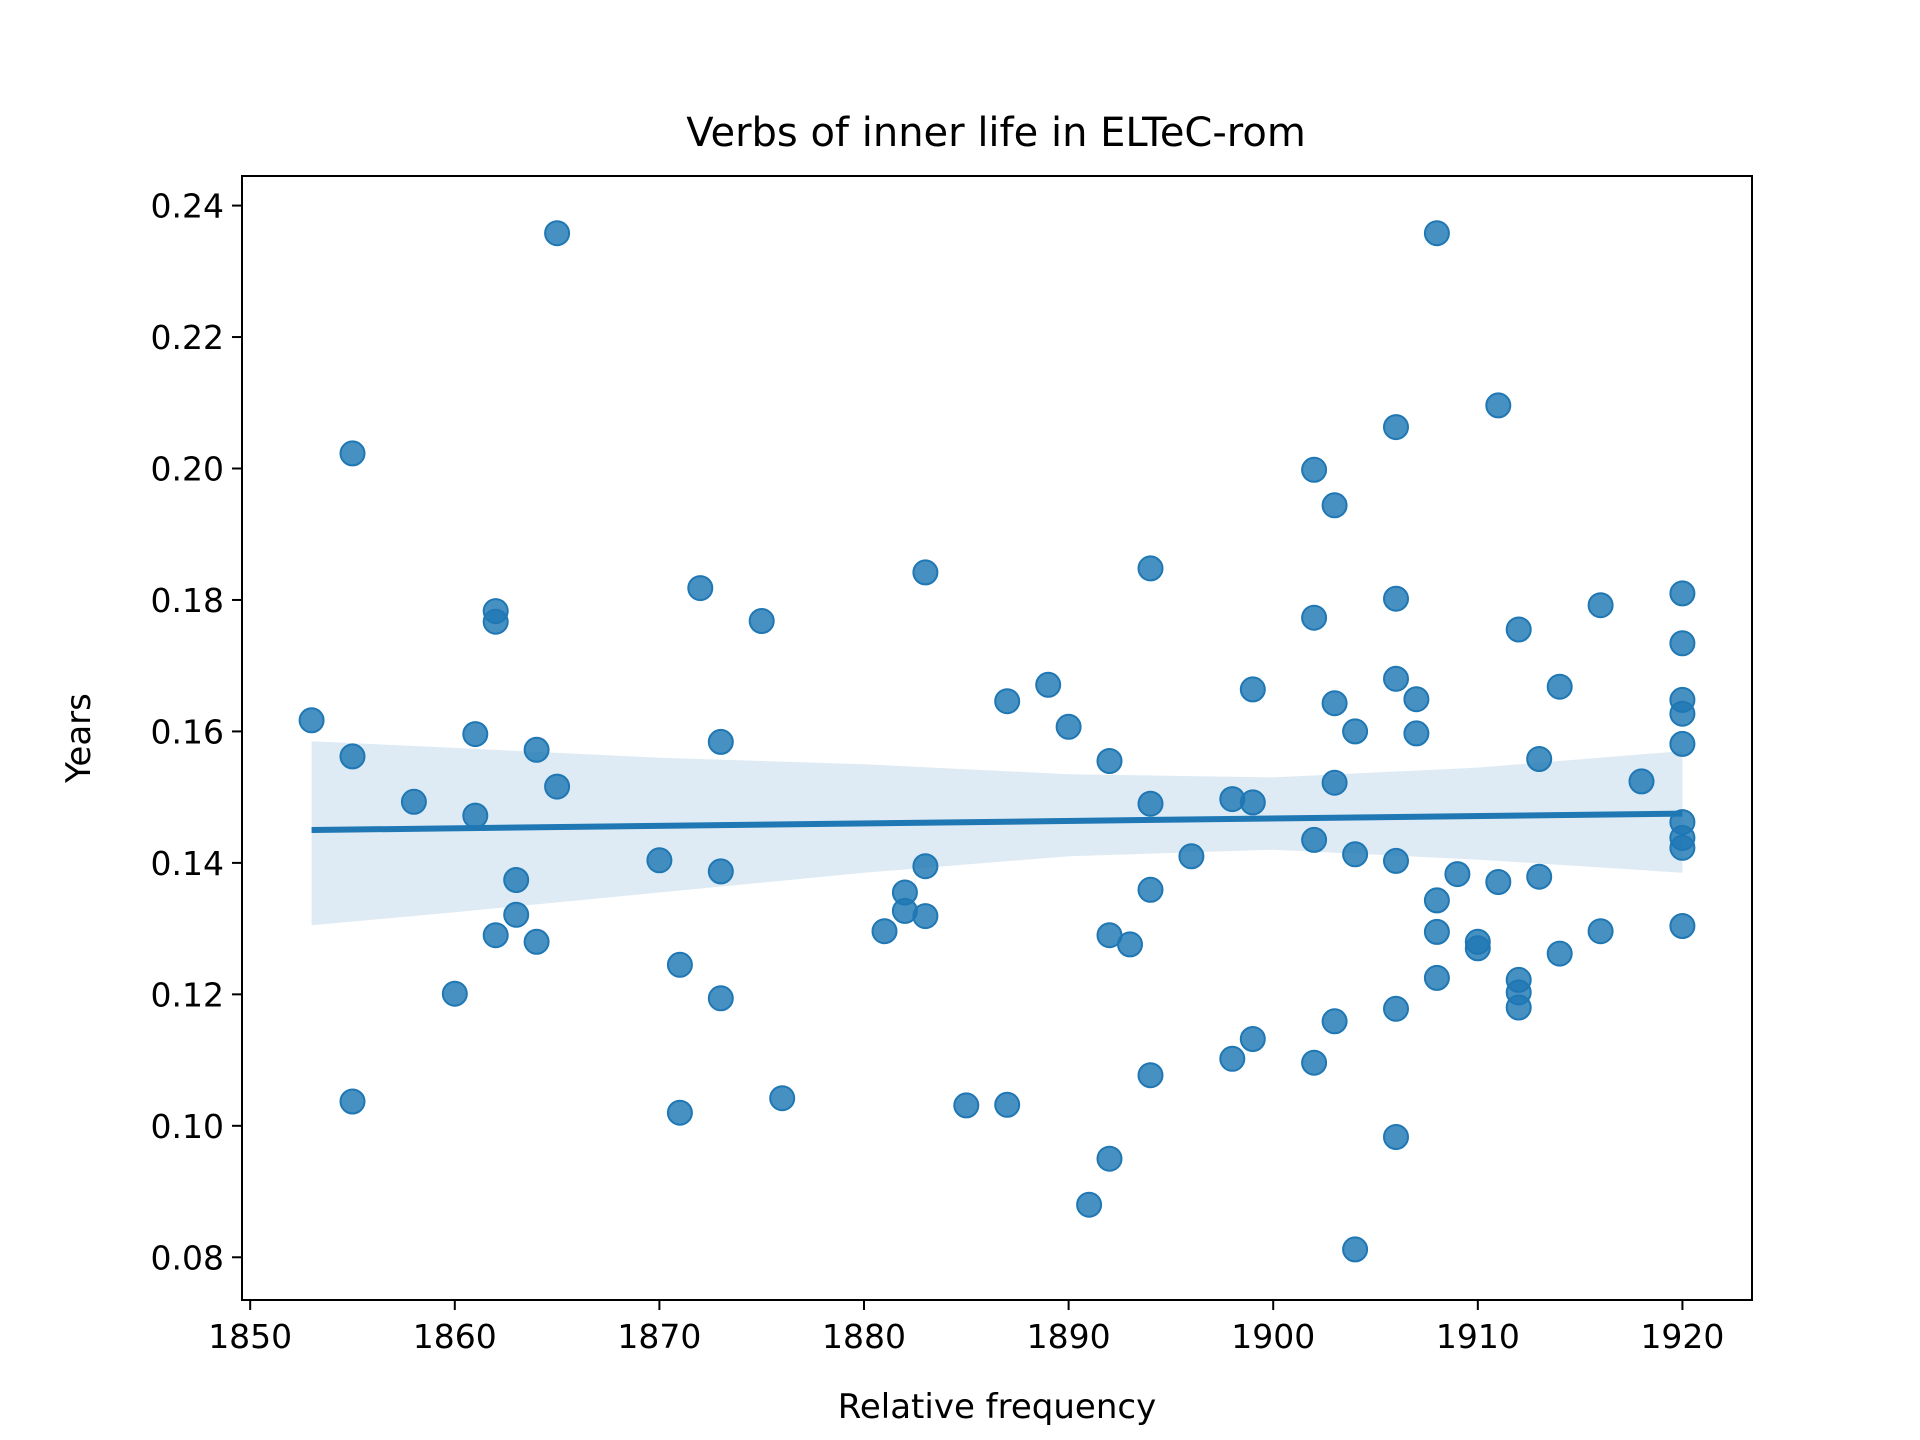 The image size is (1920, 1440). I want to click on y-tick-label: 0.14, so click(187, 863).